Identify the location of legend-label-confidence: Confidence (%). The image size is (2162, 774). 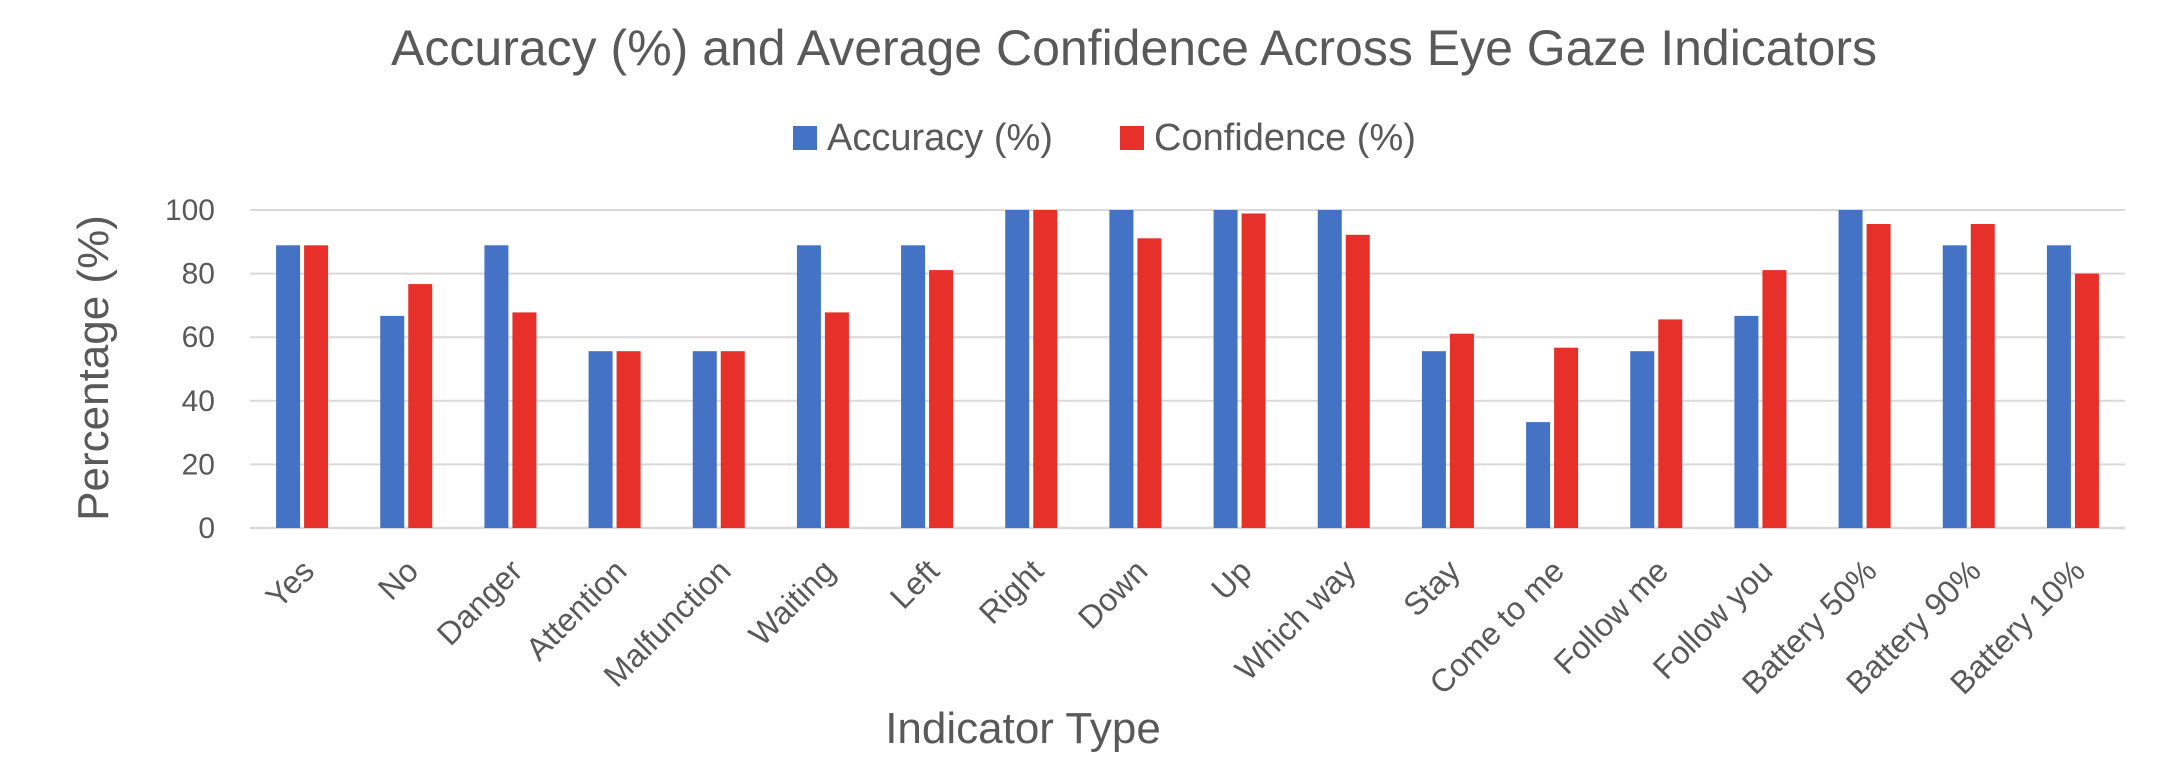
(1285, 138).